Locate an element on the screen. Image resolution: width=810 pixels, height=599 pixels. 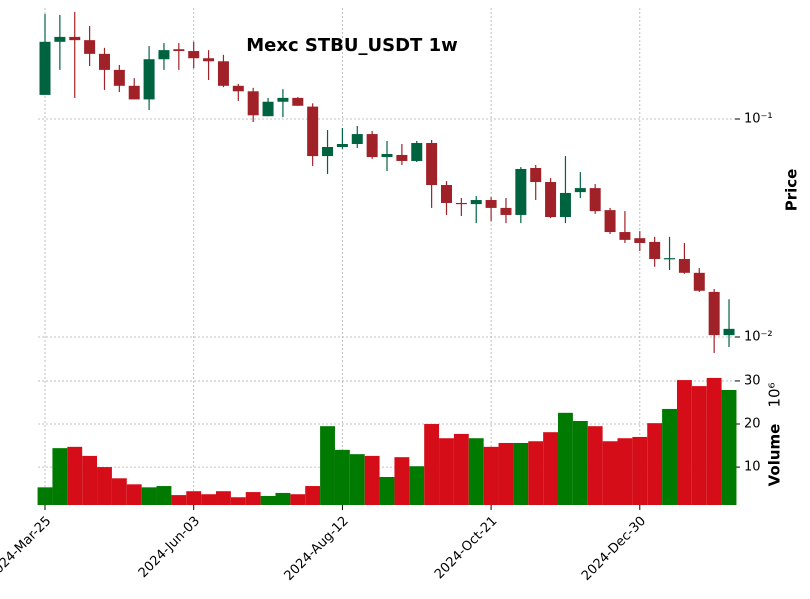
y-tick-label: 10⁻¹ is located at coordinates (758, 119).